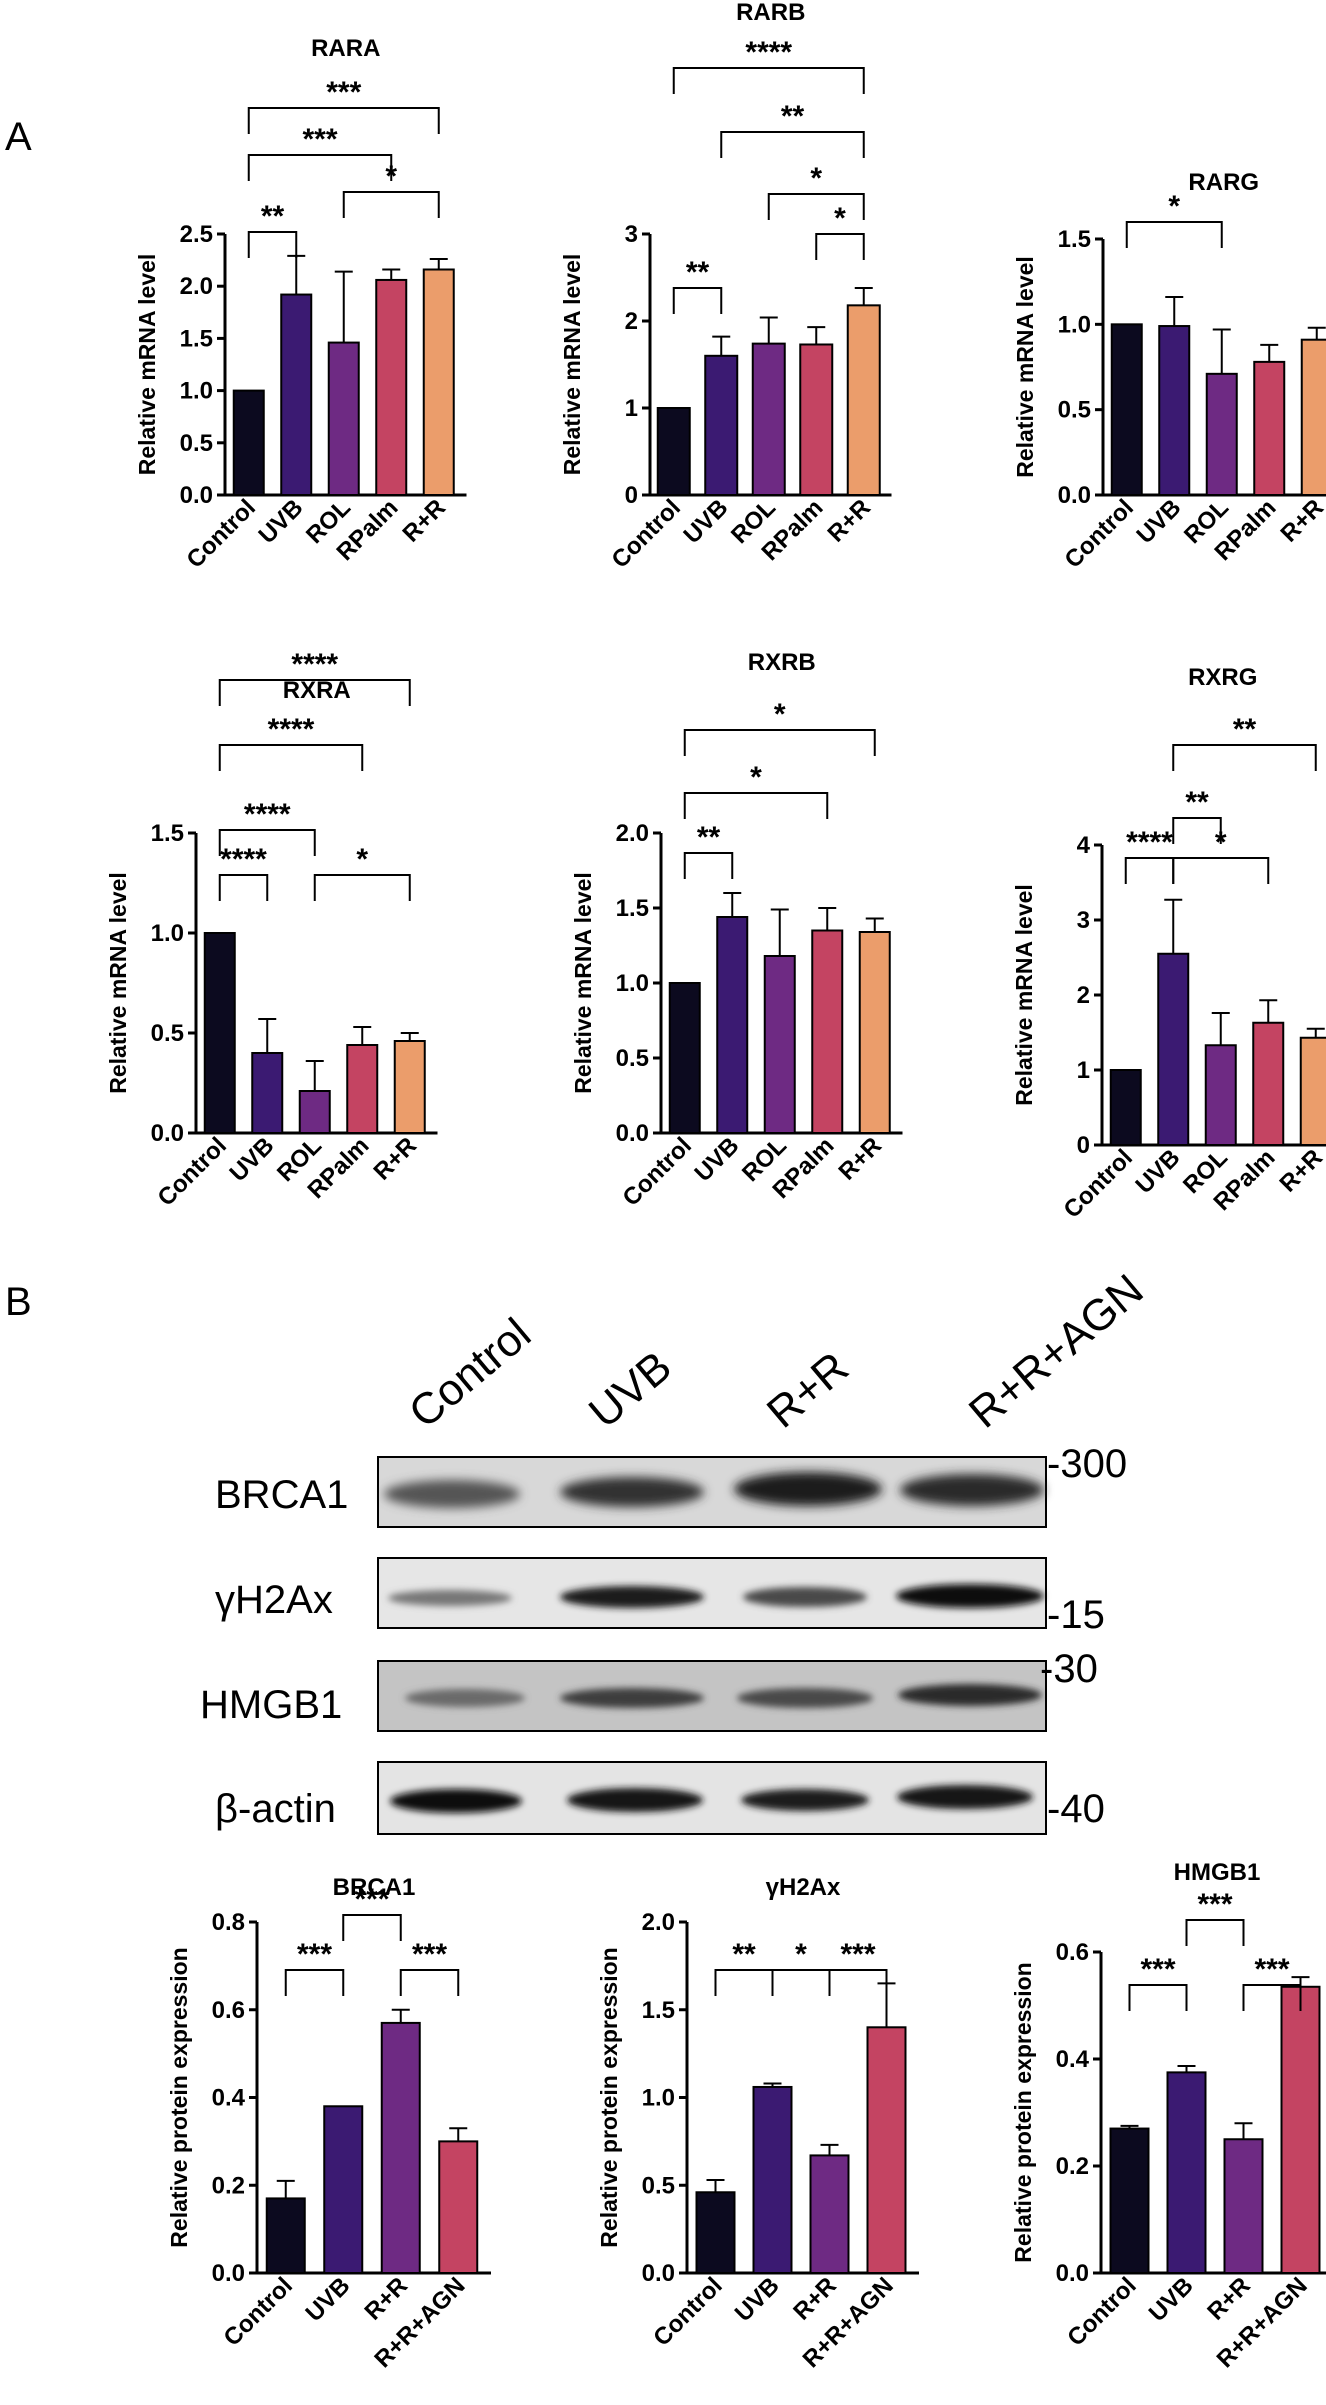 This screenshot has height=2405, width=1326. I want to click on lane-label: R+R+AGN, so click(1056, 1351).